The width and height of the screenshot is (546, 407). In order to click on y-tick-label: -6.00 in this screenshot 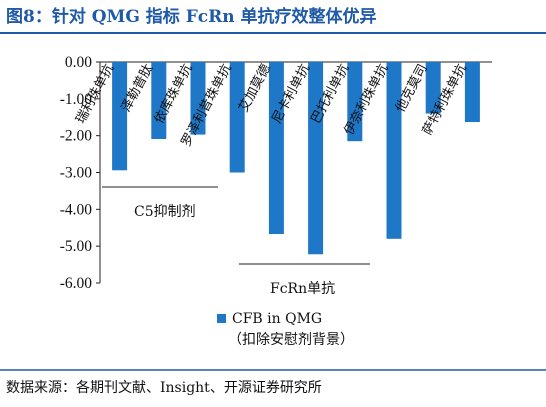, I will do `click(76, 283)`.